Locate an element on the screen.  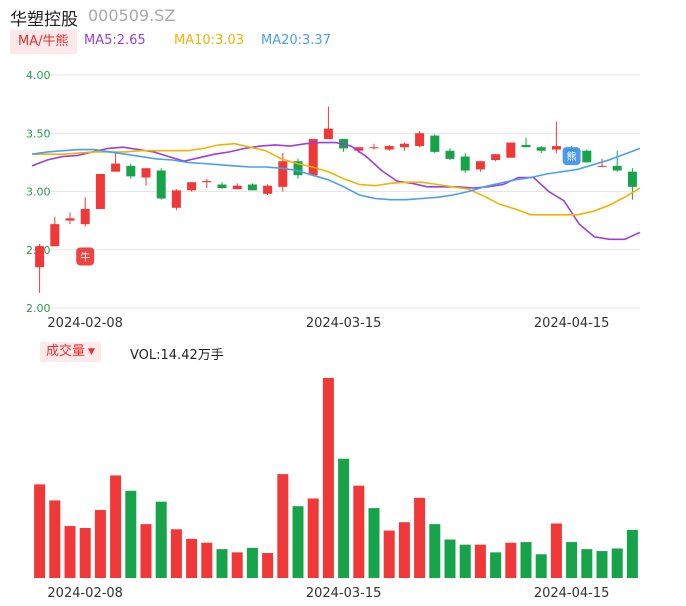
x-axis-date: 2024-02-08 is located at coordinates (85, 323).